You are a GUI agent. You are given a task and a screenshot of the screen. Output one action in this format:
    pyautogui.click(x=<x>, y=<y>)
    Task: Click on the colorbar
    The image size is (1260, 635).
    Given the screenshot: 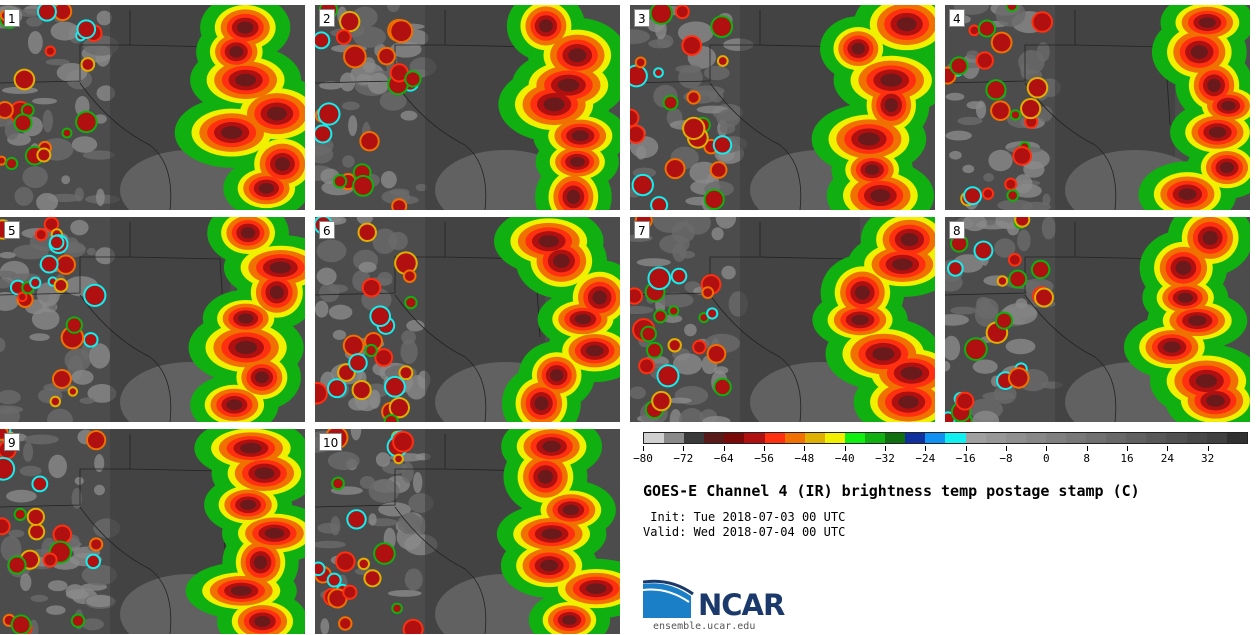 What is the action you would take?
    pyautogui.click(x=945, y=438)
    